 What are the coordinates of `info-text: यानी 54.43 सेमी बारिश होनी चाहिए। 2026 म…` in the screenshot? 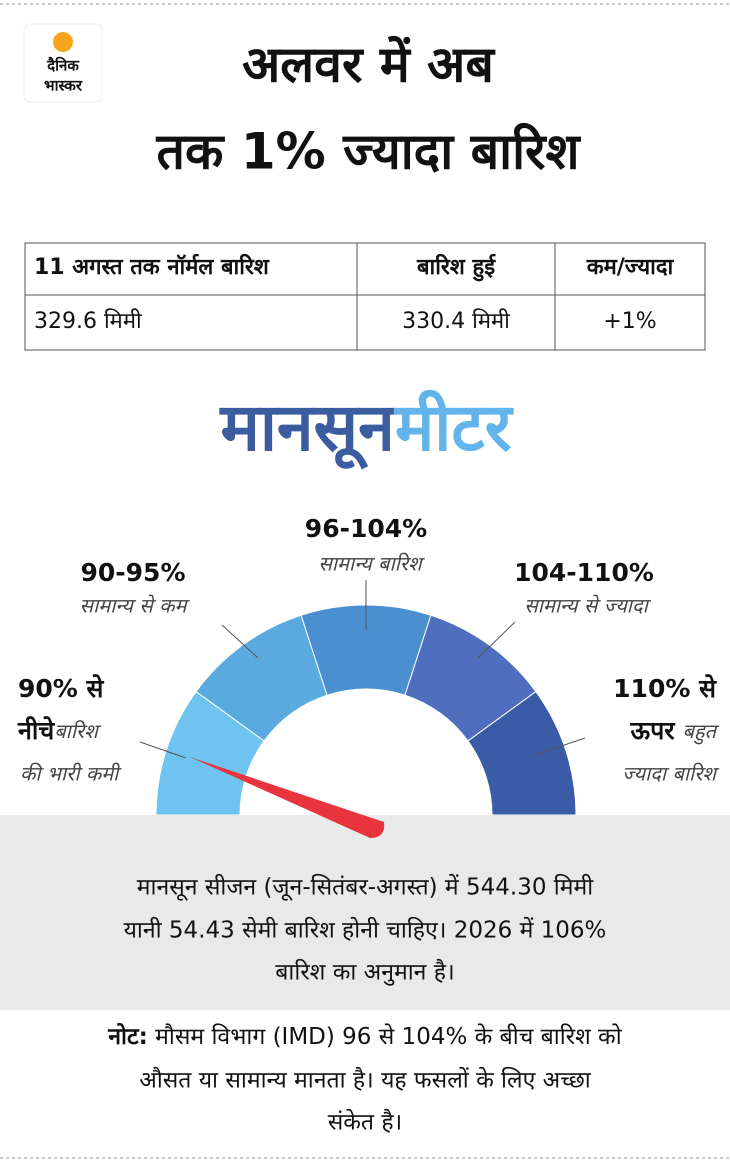 It's located at (365, 930).